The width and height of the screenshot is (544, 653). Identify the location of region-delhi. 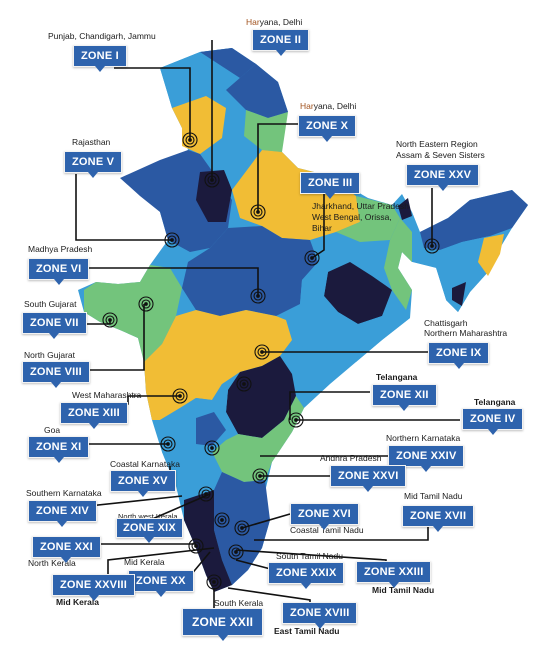
(214, 196).